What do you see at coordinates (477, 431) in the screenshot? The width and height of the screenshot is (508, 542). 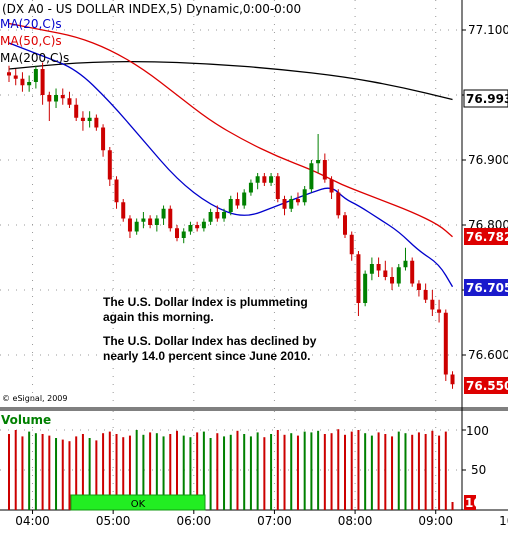 I see `volume-tick-100: 100` at bounding box center [477, 431].